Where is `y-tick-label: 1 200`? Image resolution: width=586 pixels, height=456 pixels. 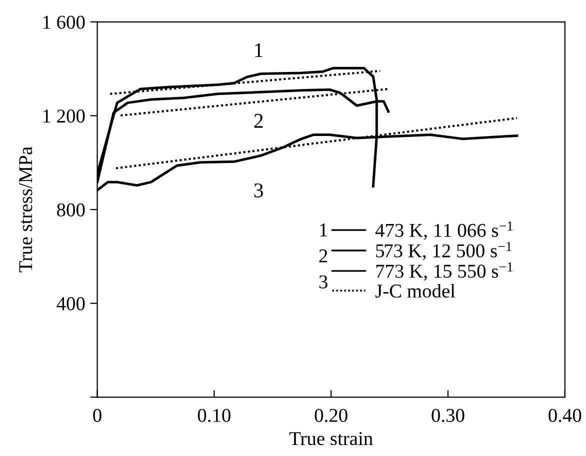
y-tick-label: 1 200 is located at coordinates (64, 116).